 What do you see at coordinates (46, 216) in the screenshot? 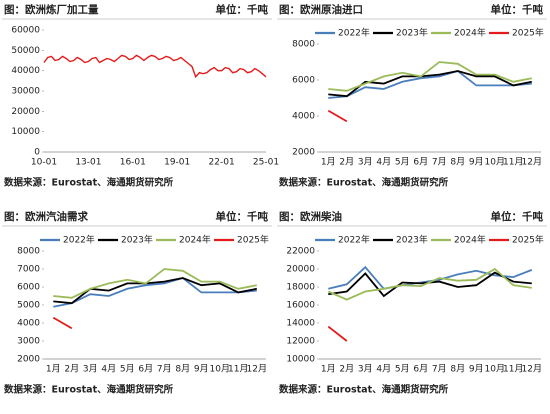
I see `panel-title: 图：欧洲汽油需求` at bounding box center [46, 216].